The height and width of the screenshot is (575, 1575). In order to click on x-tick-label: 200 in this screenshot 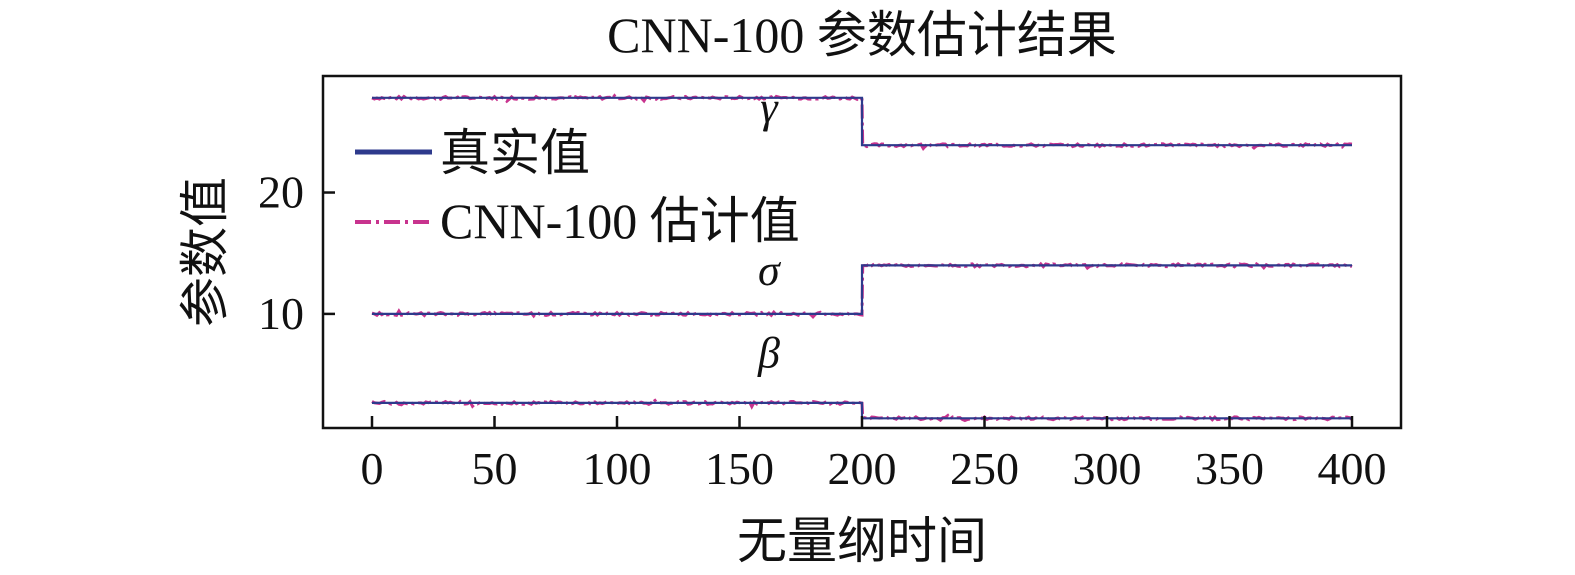, I will do `click(862, 468)`.